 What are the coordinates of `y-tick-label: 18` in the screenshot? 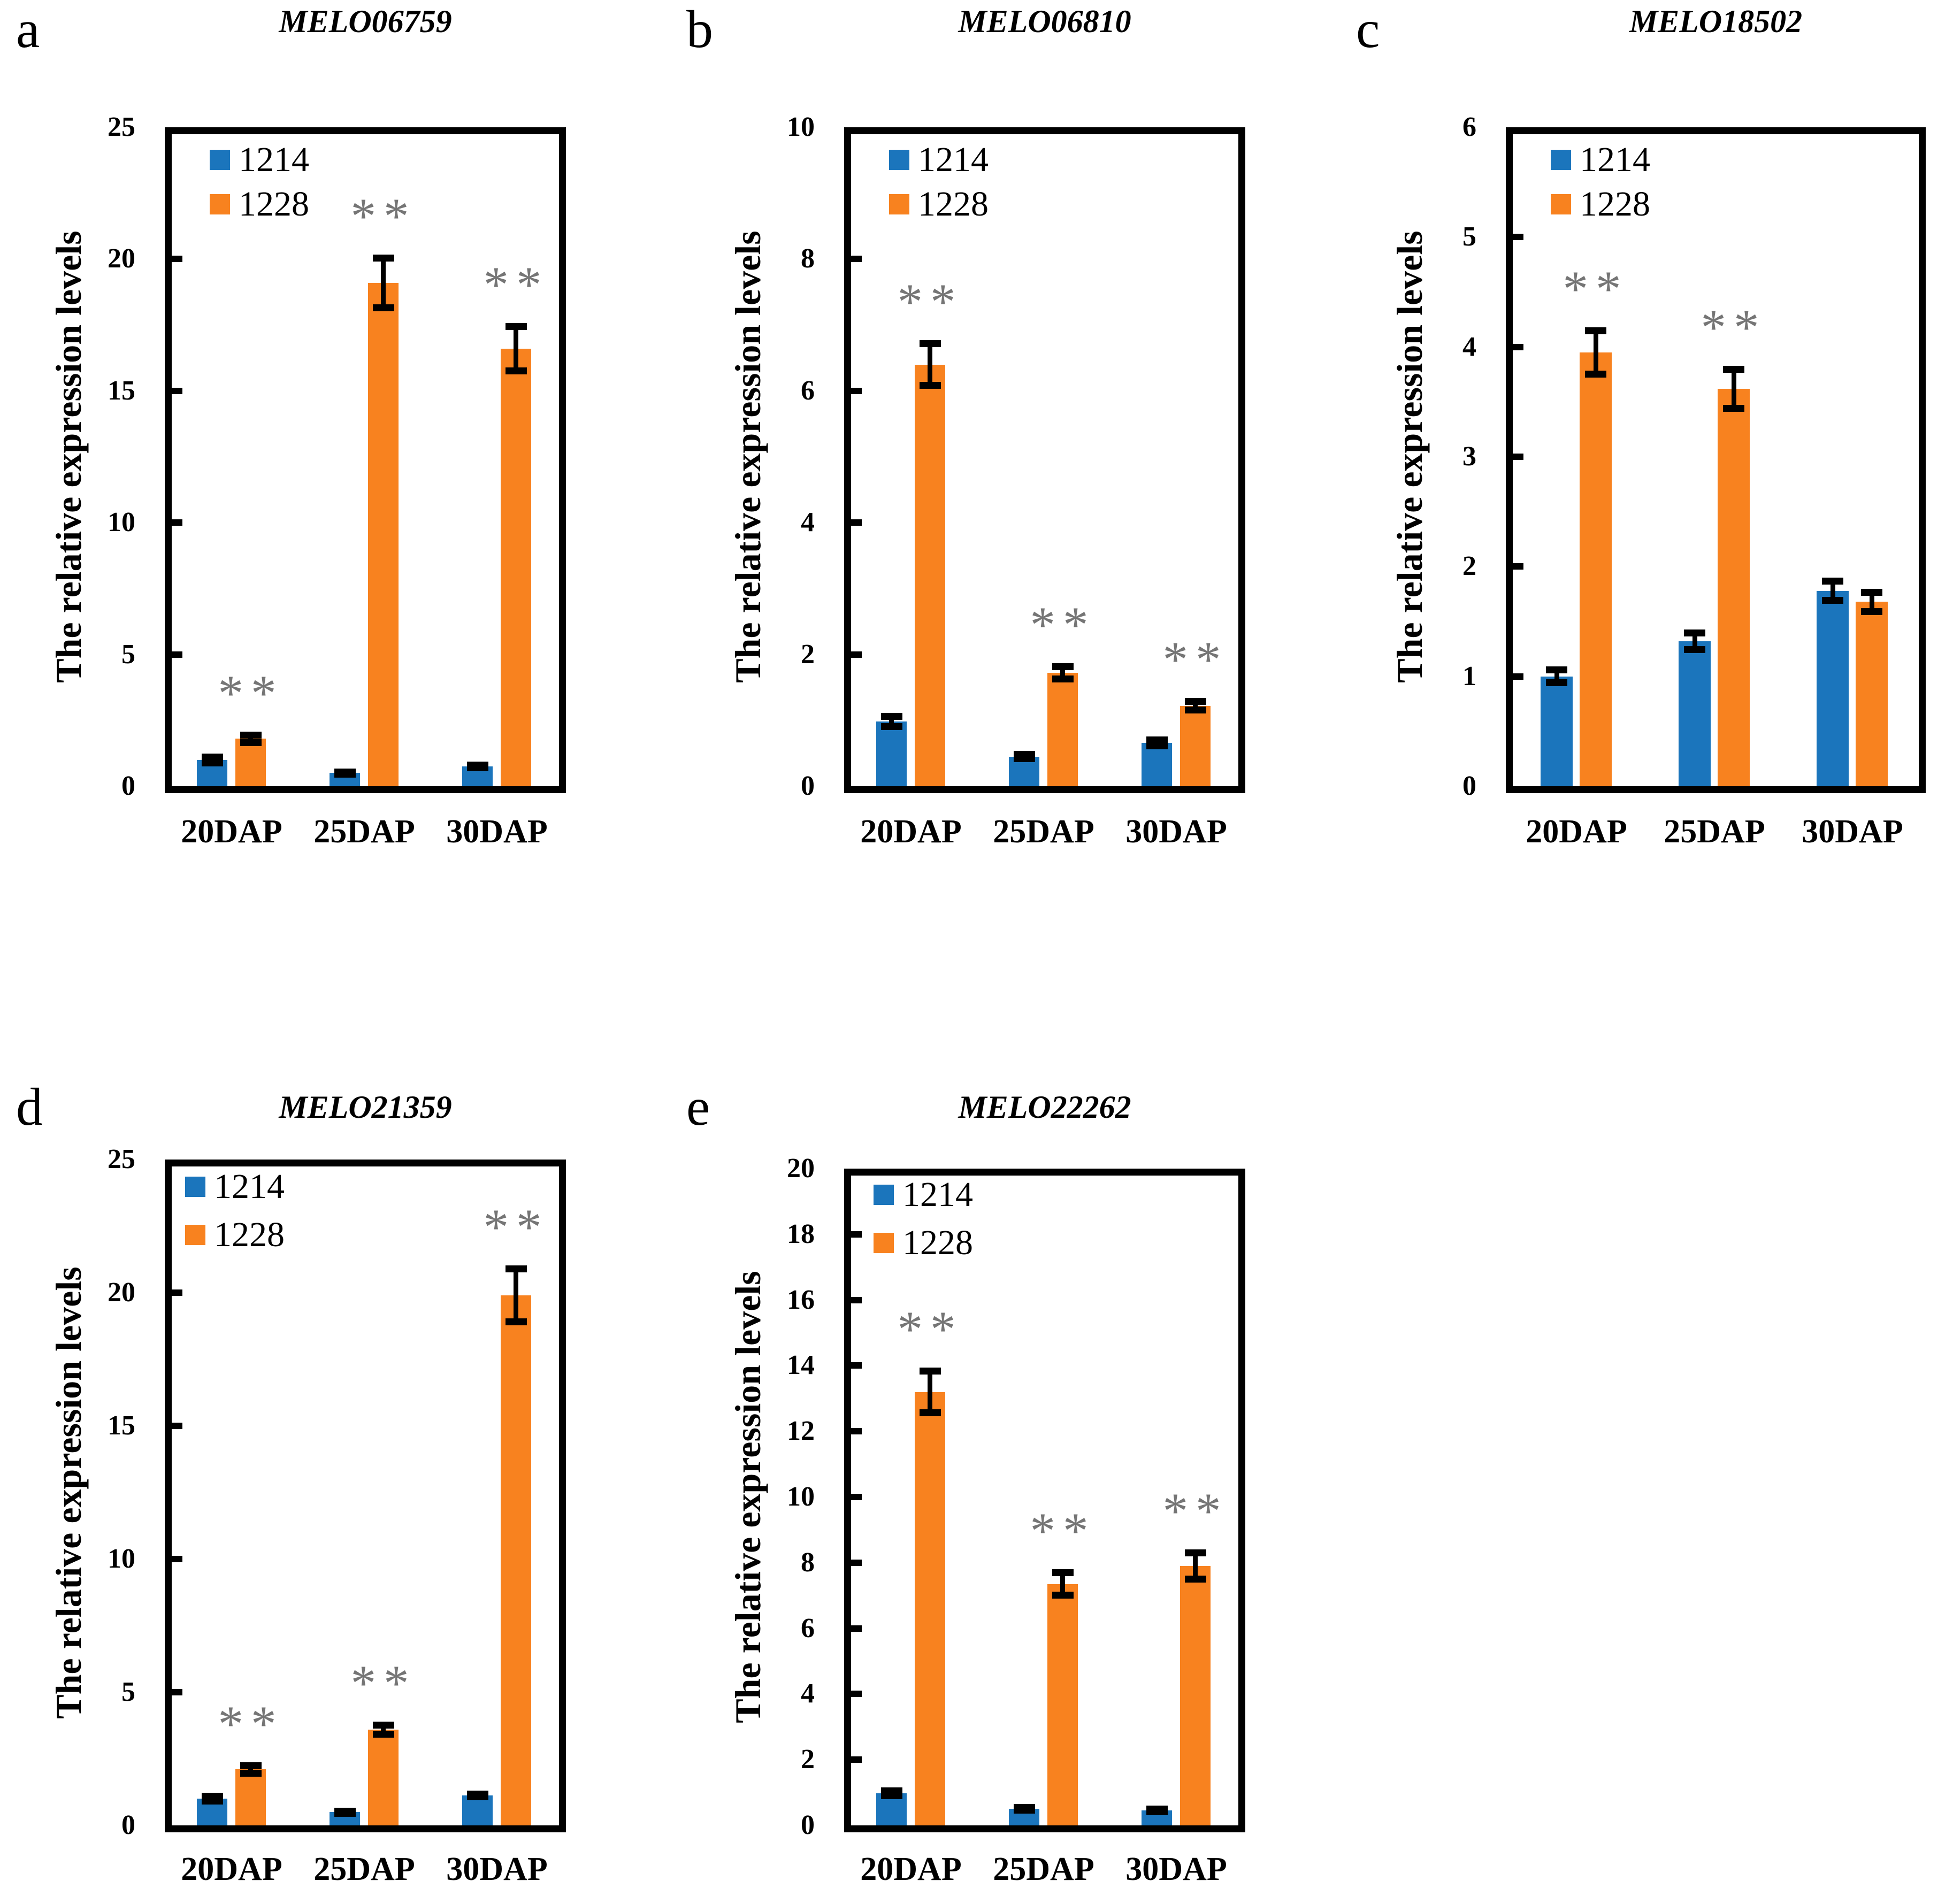 It's located at (801, 1234).